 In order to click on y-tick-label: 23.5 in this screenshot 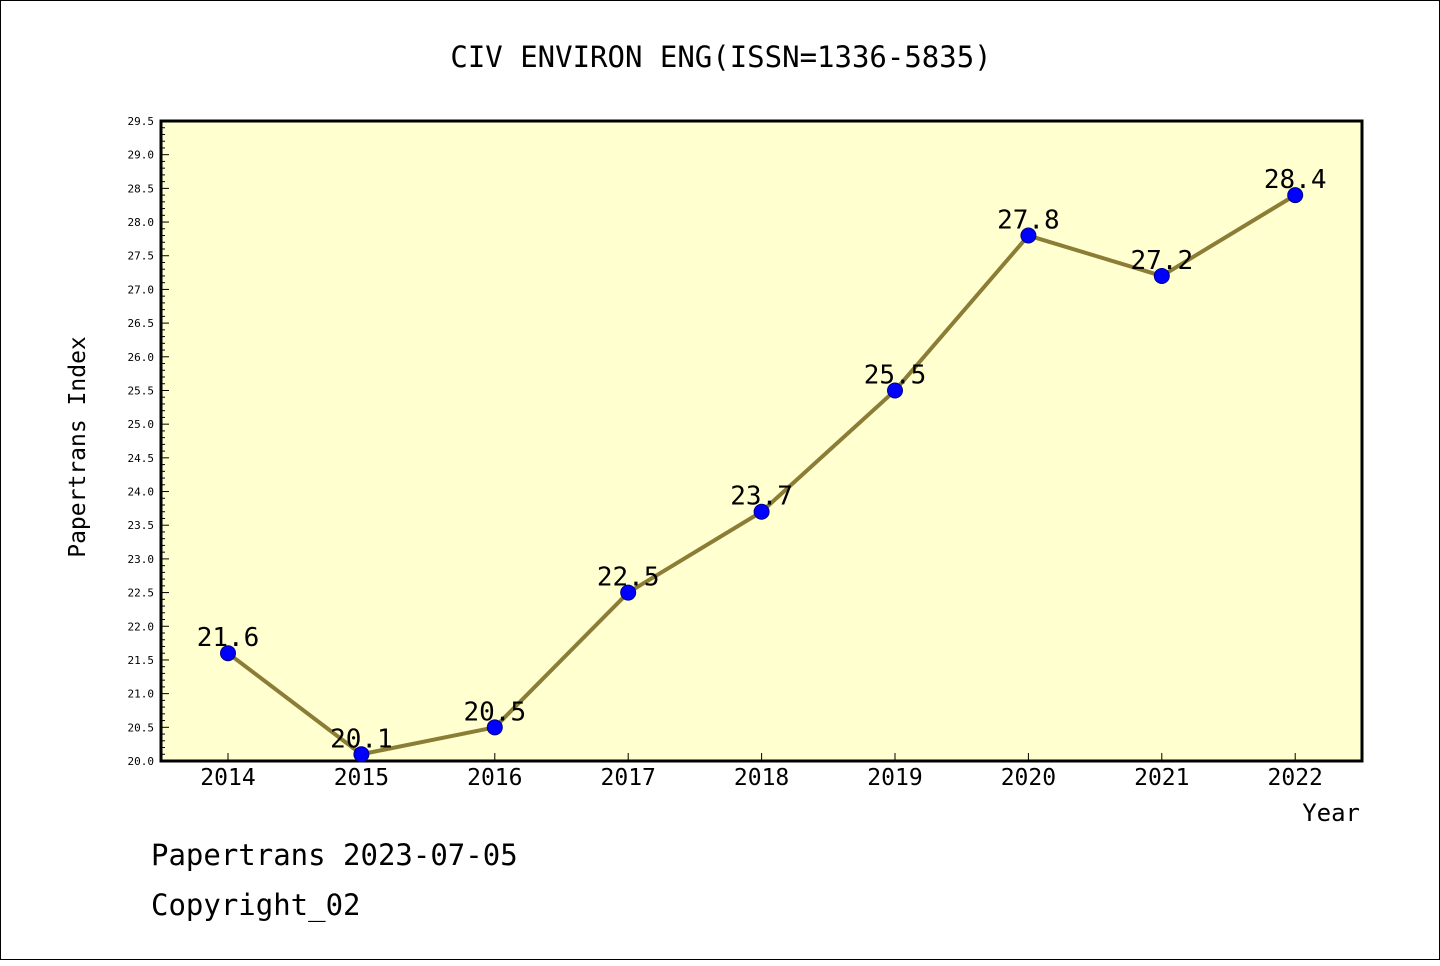, I will do `click(141, 525)`.